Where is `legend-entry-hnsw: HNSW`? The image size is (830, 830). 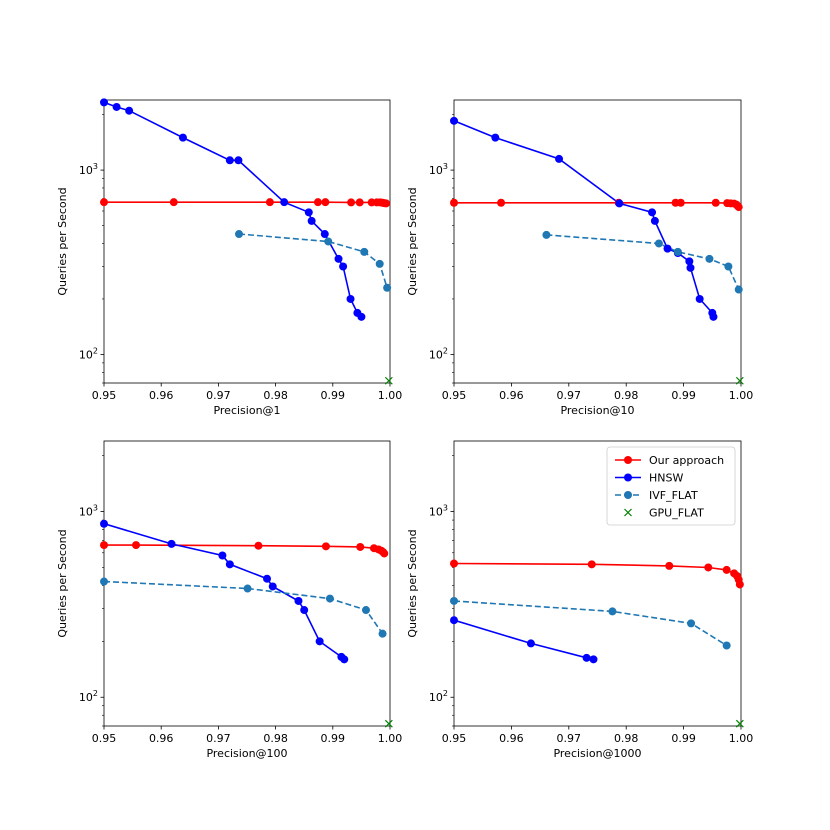
legend-entry-hnsw: HNSW is located at coordinates (649, 478).